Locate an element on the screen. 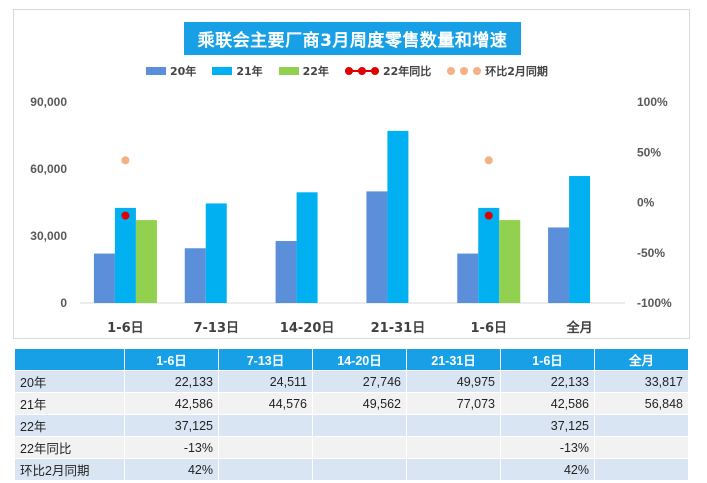 The height and width of the screenshot is (483, 707). table-header-row: 1-6日 7-13日 14-20日 21-31日 1-6日 全月 is located at coordinates (351, 359).